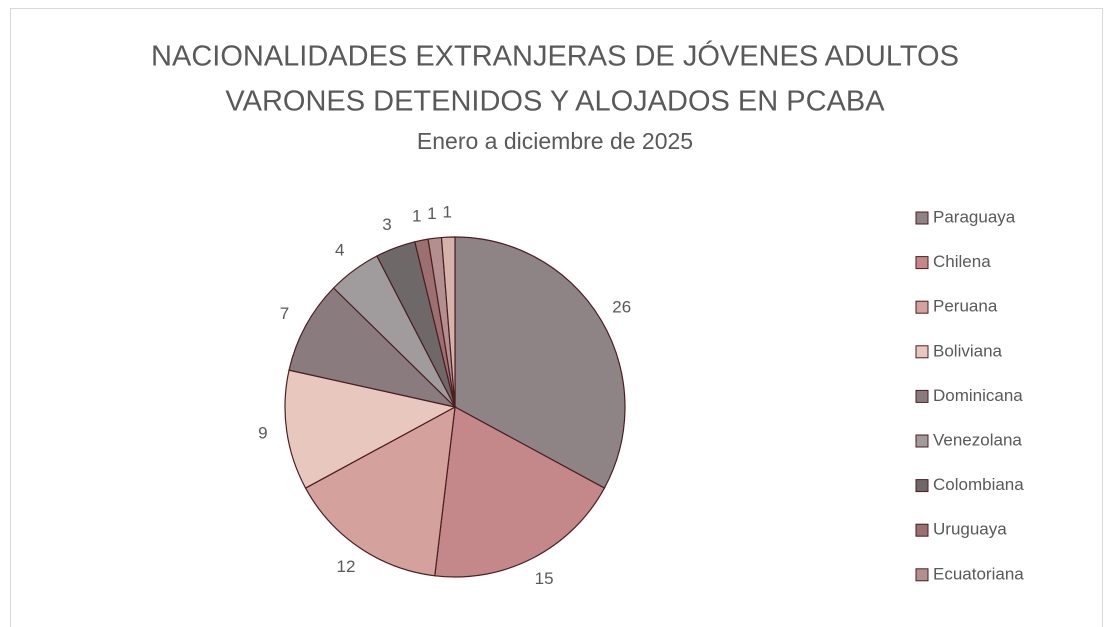 This screenshot has height=627, width=1104. What do you see at coordinates (262, 432) in the screenshot?
I see `data-label: 9` at bounding box center [262, 432].